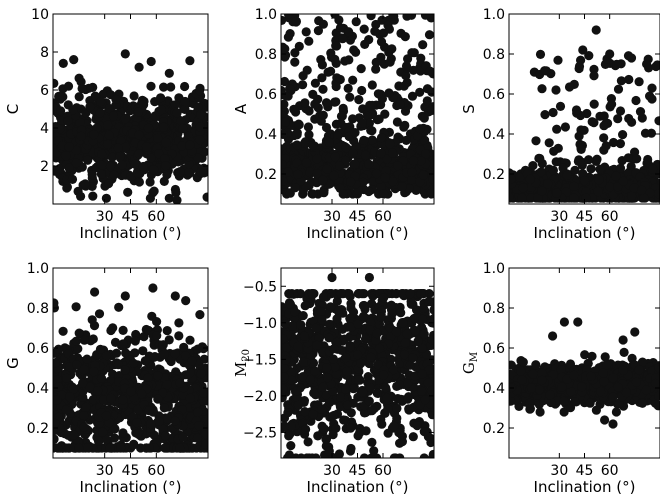  I want to click on x-tick-label: 45, so click(358, 217).